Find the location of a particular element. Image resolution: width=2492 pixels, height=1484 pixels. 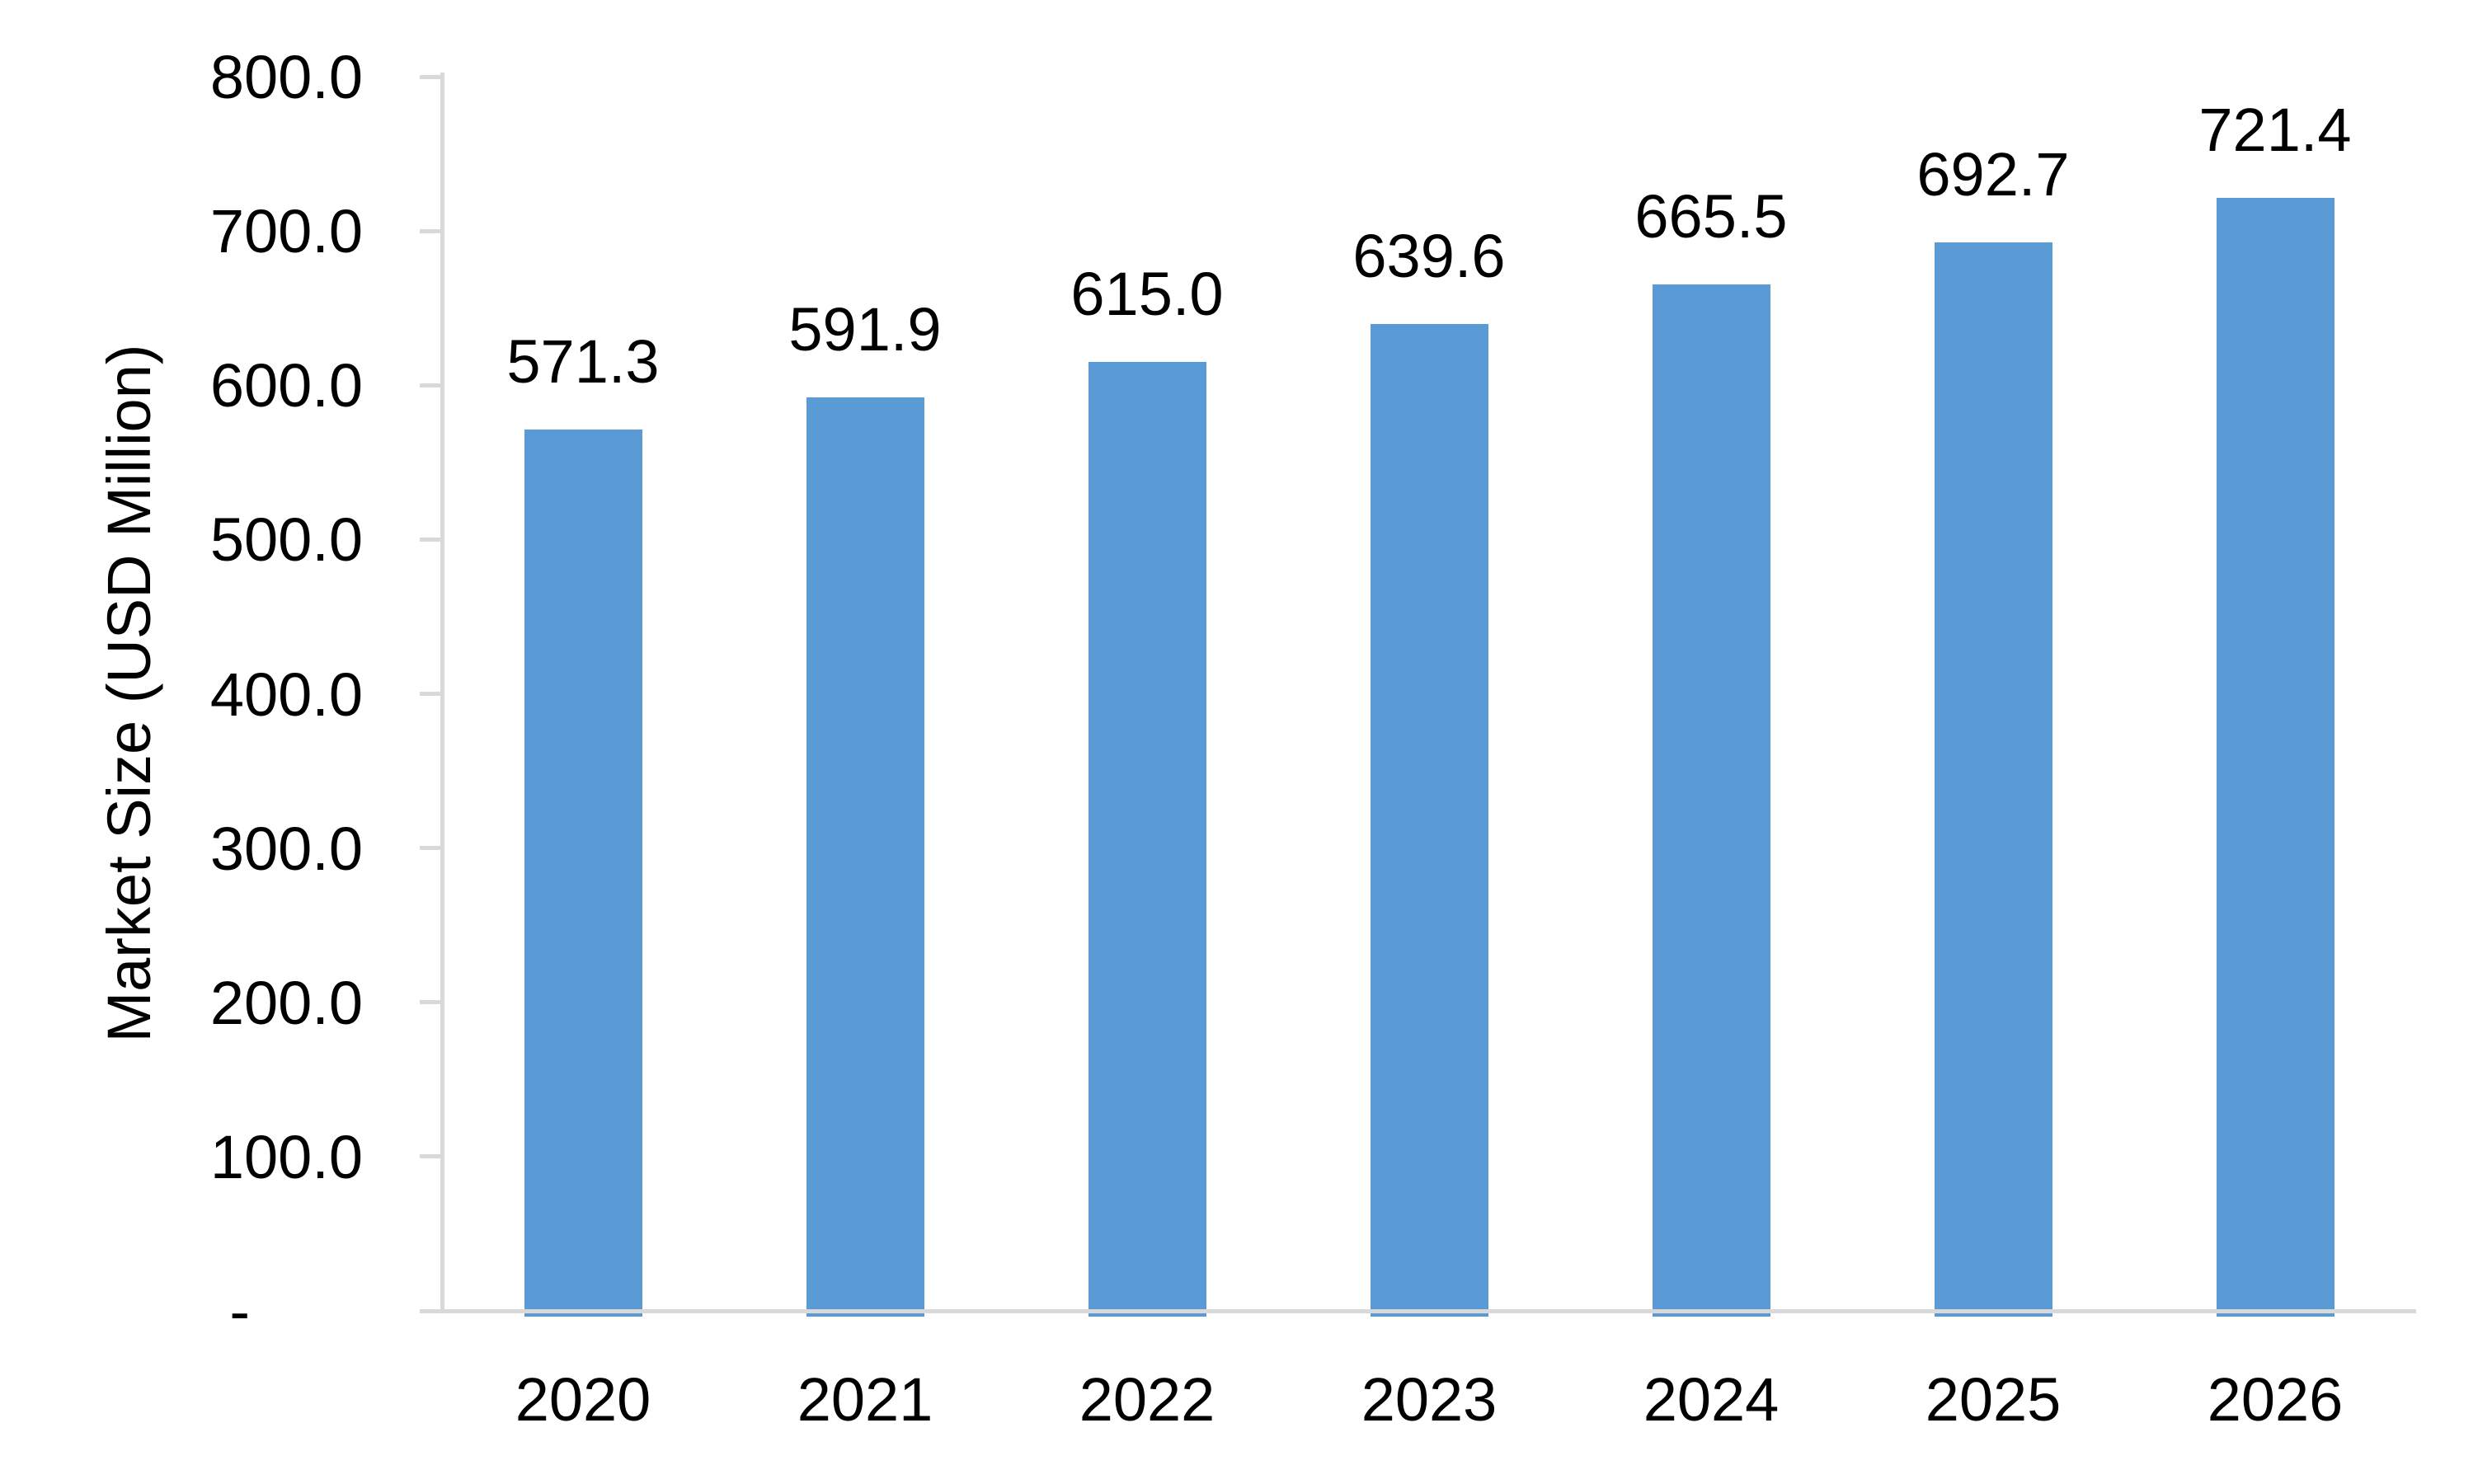

x-axis-tick-label: 2026 is located at coordinates (2276, 1399).